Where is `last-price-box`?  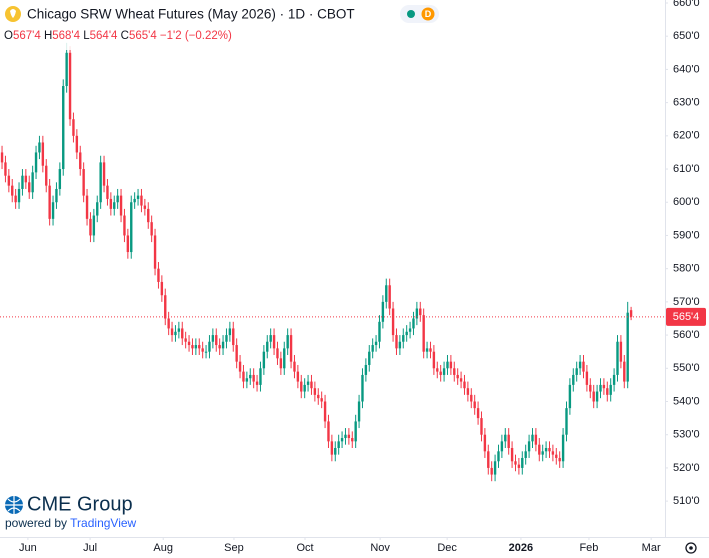 last-price-box is located at coordinates (686, 316).